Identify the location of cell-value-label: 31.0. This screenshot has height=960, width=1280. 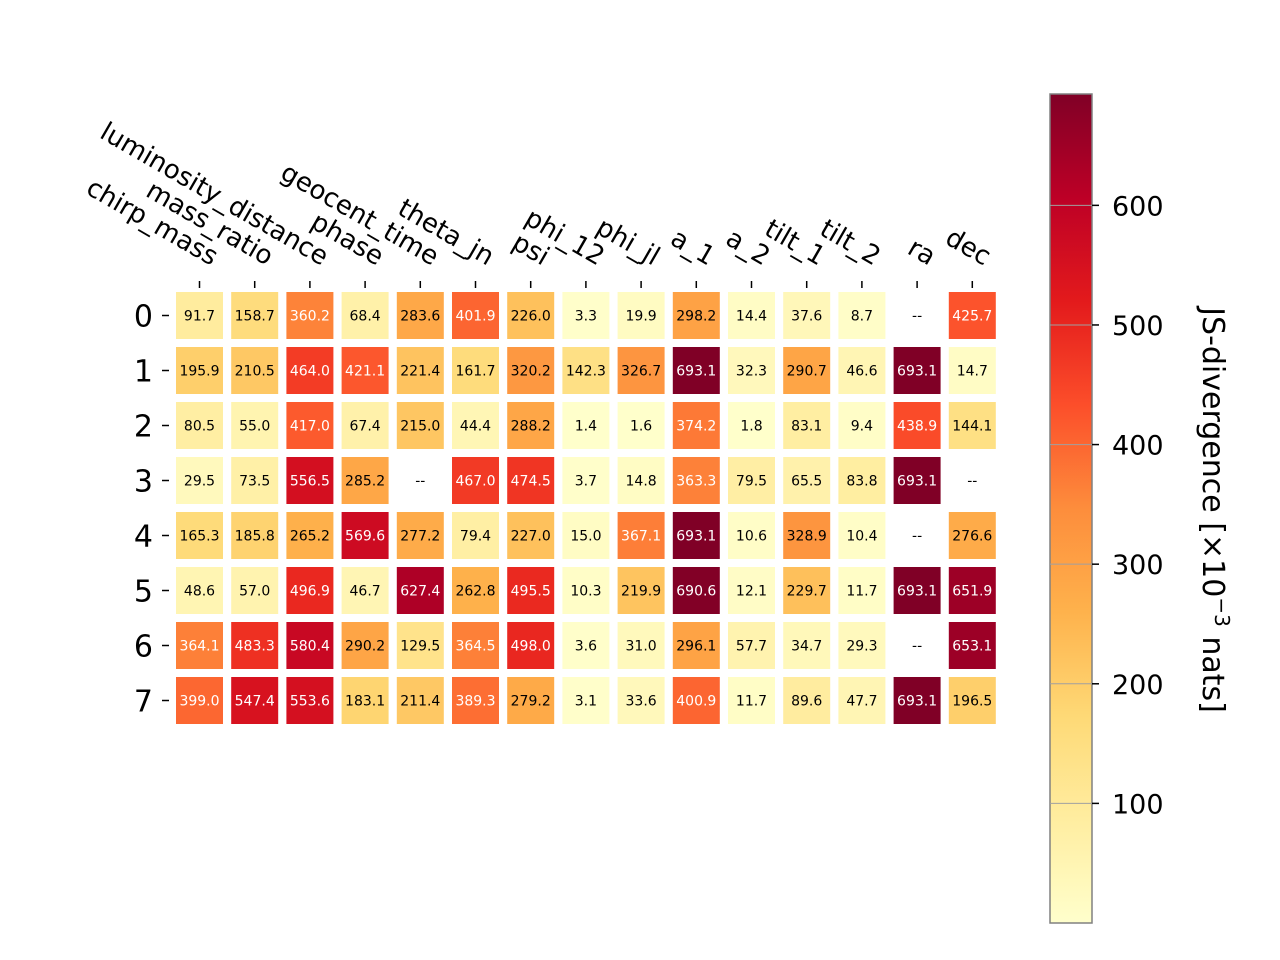
(641, 647).